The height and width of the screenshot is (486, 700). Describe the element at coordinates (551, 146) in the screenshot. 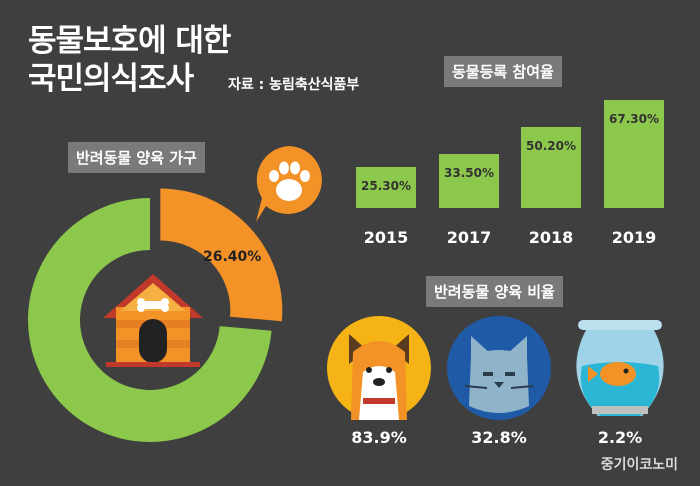

I see `bar-value-label: 50.20%` at that location.